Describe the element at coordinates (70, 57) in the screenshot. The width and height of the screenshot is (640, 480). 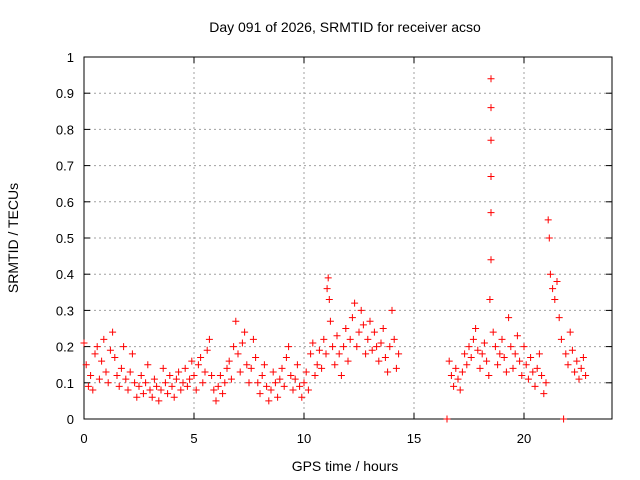
I see `y-tick-label: 1` at that location.